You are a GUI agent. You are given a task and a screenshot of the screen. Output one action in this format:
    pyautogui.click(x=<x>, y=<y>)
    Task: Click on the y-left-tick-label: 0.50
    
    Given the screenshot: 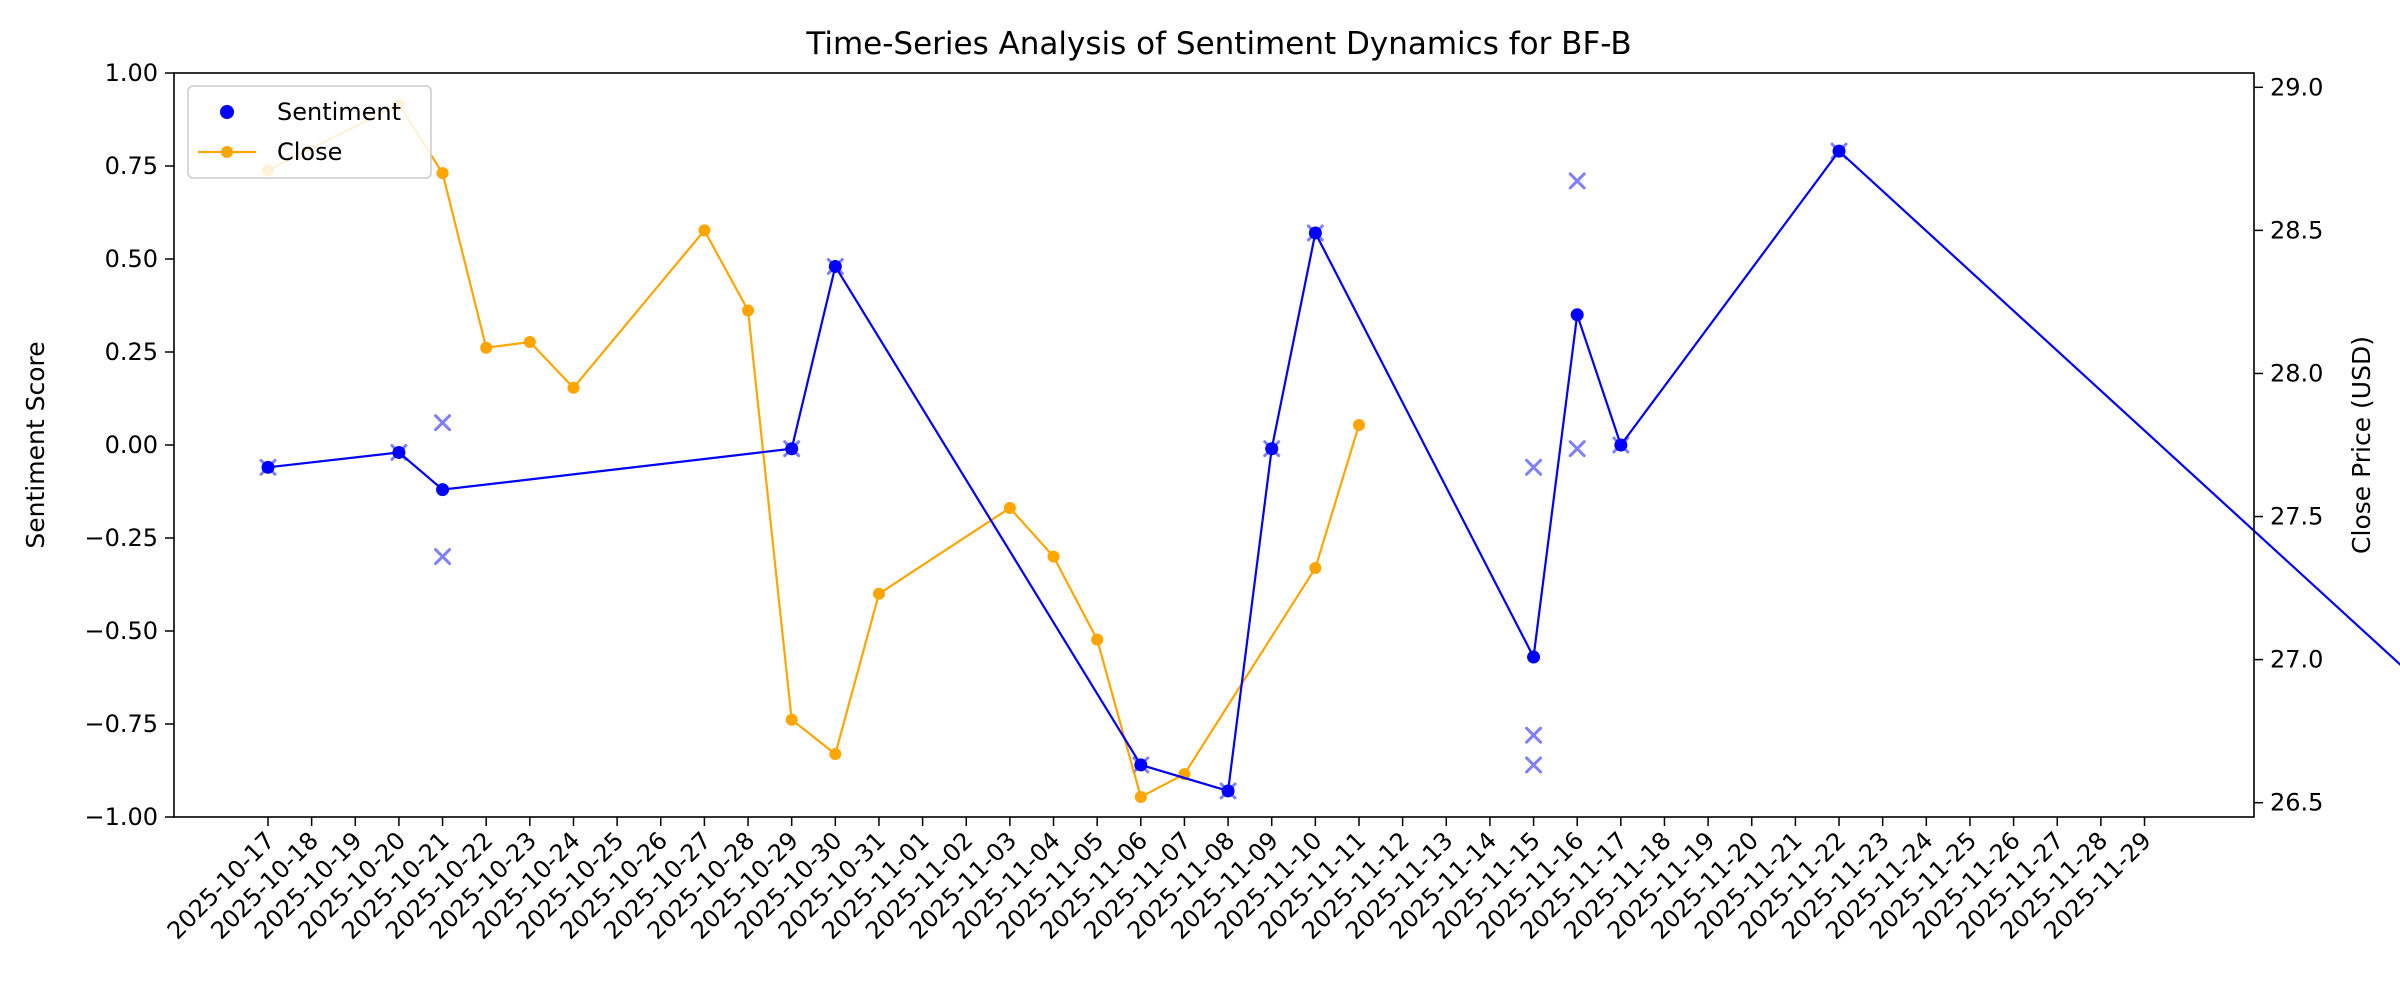 What is the action you would take?
    pyautogui.click(x=131, y=259)
    